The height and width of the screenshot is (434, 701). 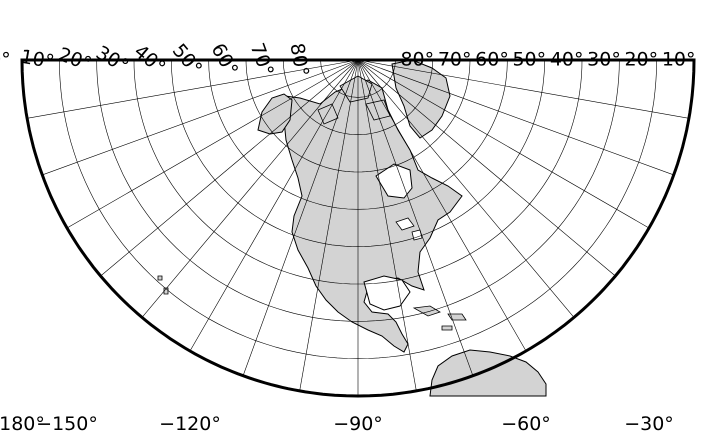 I want to click on latitude-label-right: 10°, so click(x=679, y=60).